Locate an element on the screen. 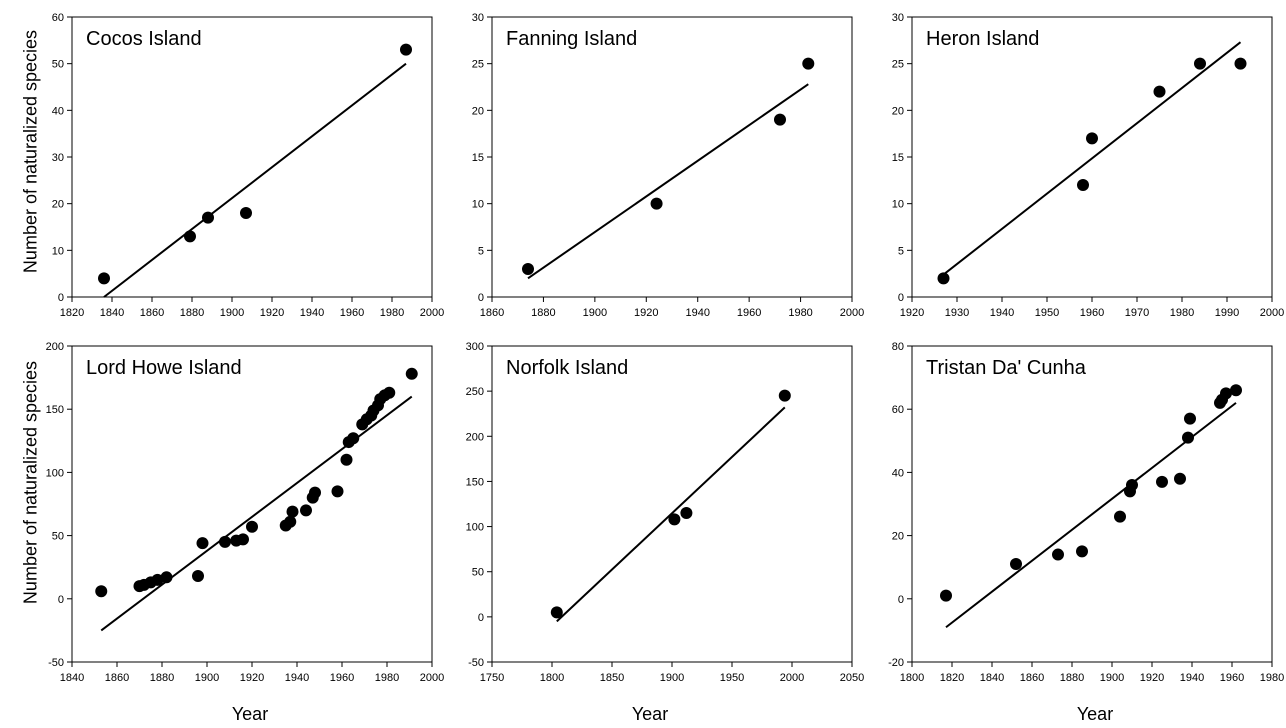 The height and width of the screenshot is (728, 1286). x-tick-label: 1800 is located at coordinates (912, 678).